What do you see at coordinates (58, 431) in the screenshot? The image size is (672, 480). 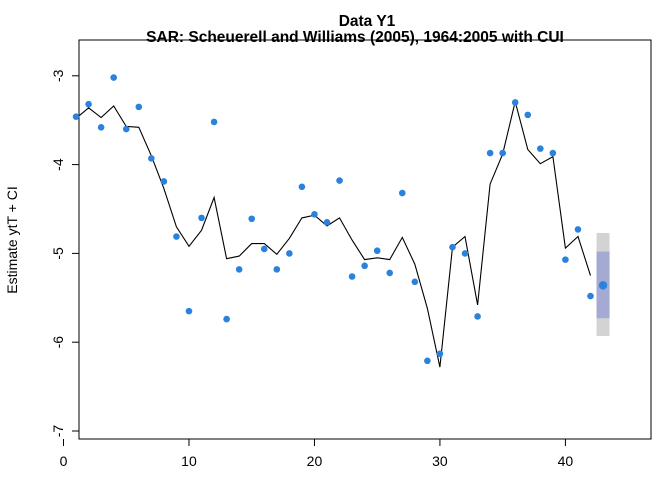 I see `y-tick-label: -7` at bounding box center [58, 431].